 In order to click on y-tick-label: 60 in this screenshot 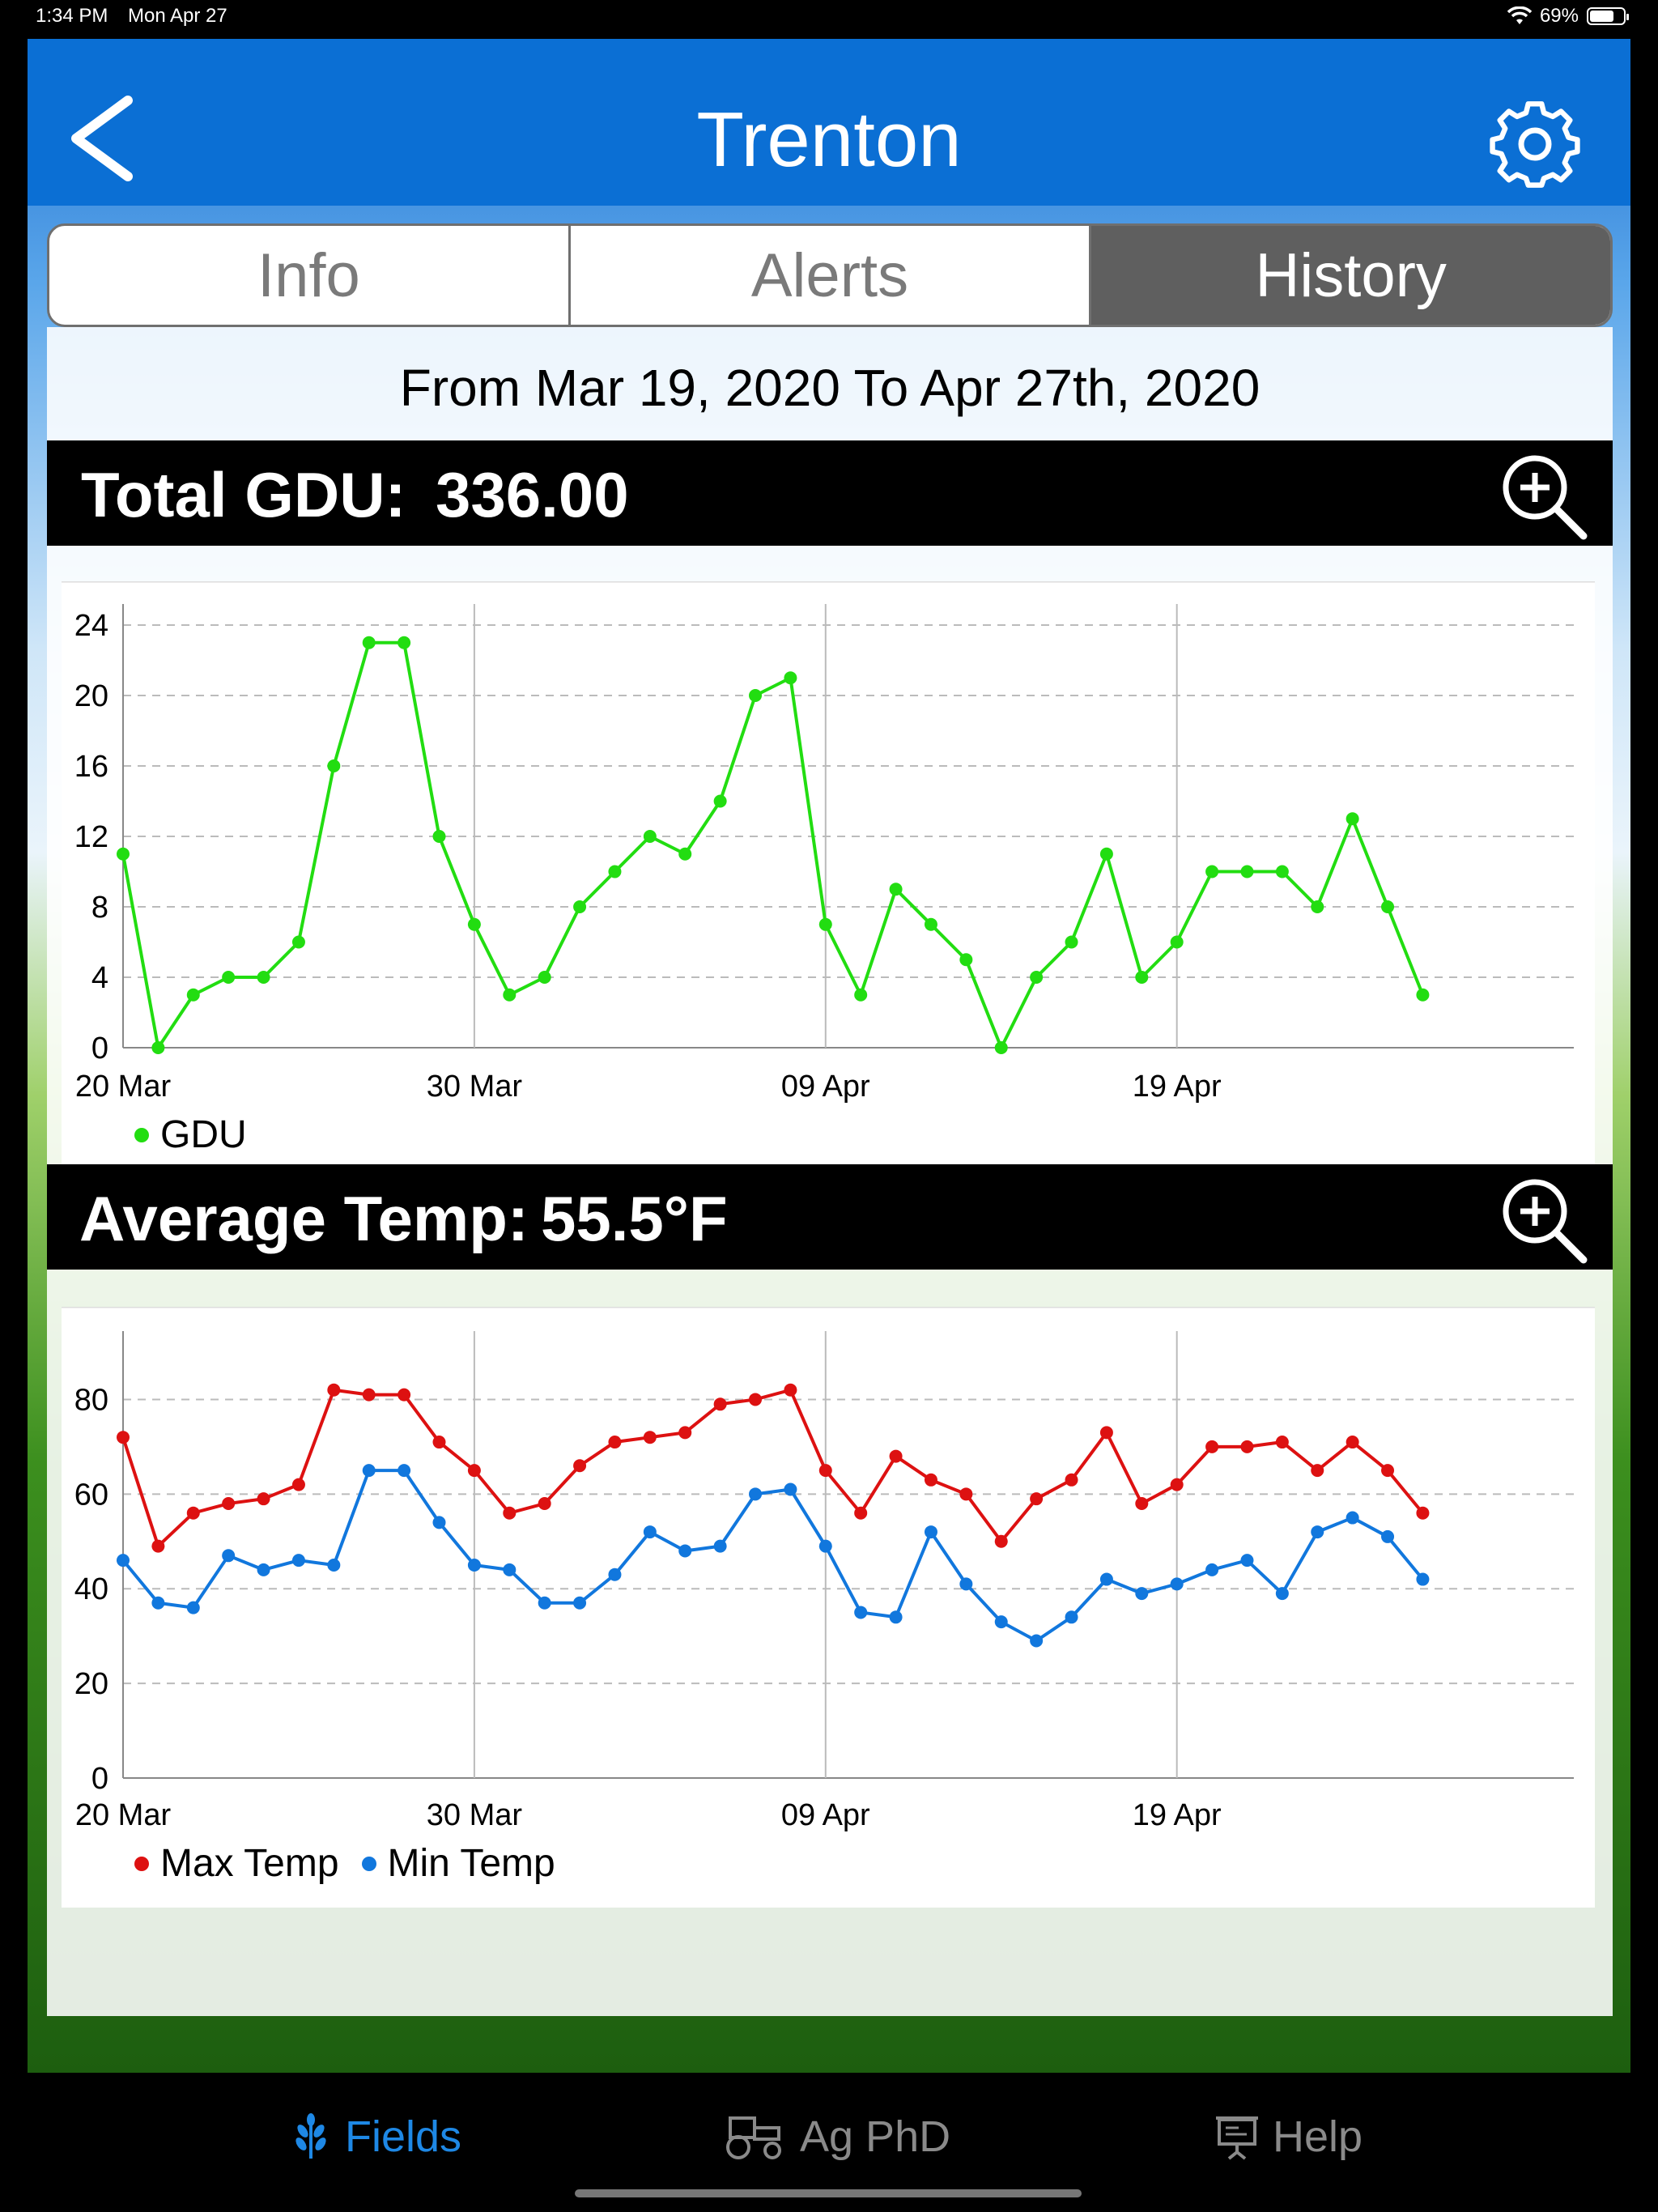, I will do `click(91, 1495)`.